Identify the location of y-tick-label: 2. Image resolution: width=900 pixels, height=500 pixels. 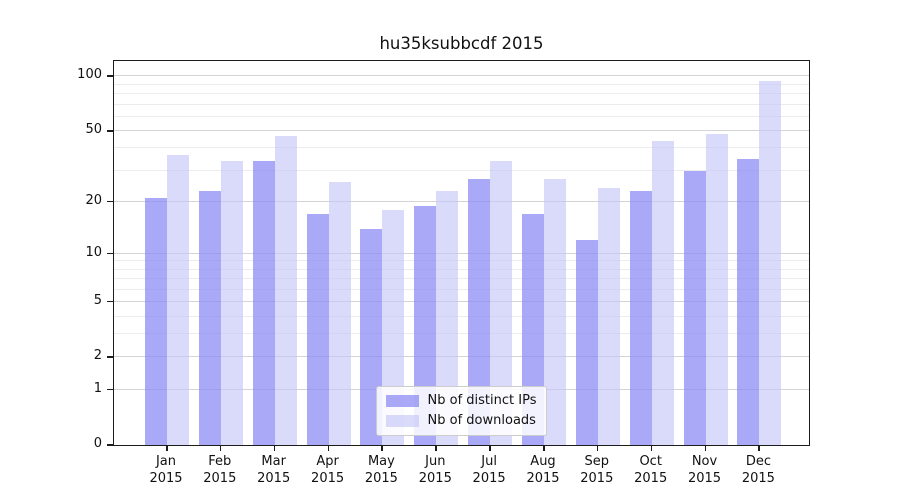
(97, 356).